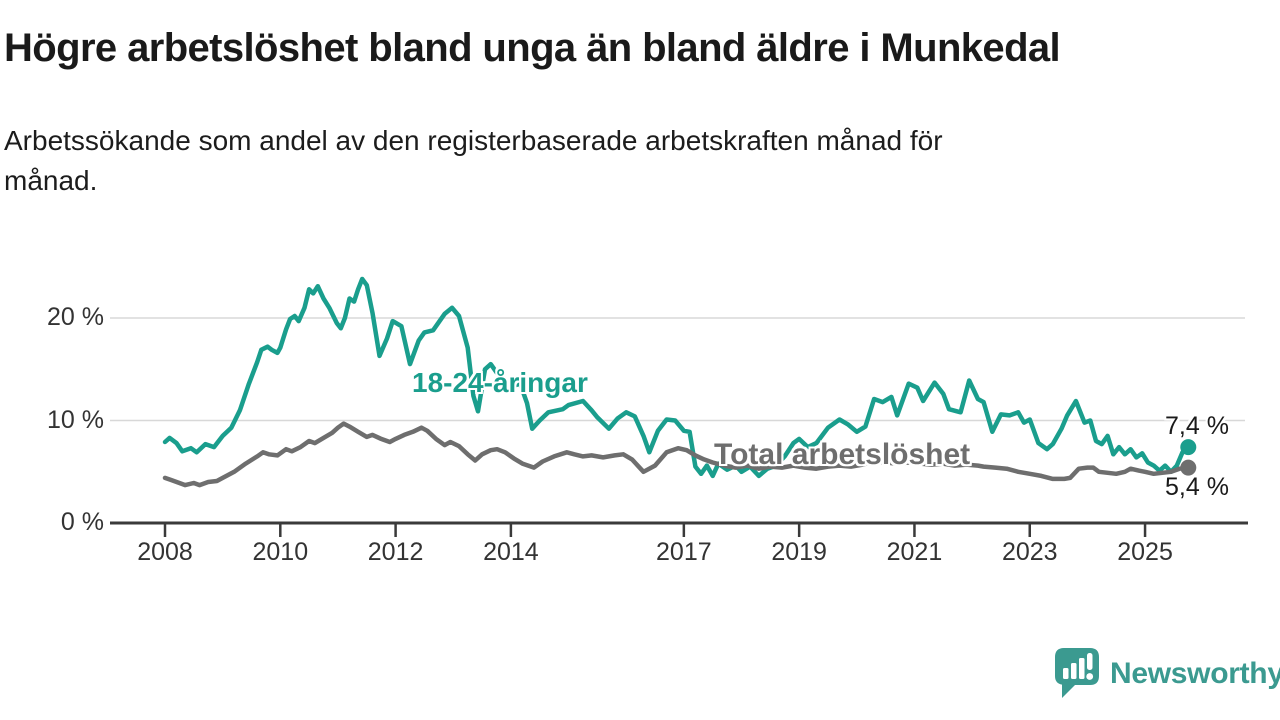  What do you see at coordinates (799, 552) in the screenshot?
I see `x-axis-label: 2019` at bounding box center [799, 552].